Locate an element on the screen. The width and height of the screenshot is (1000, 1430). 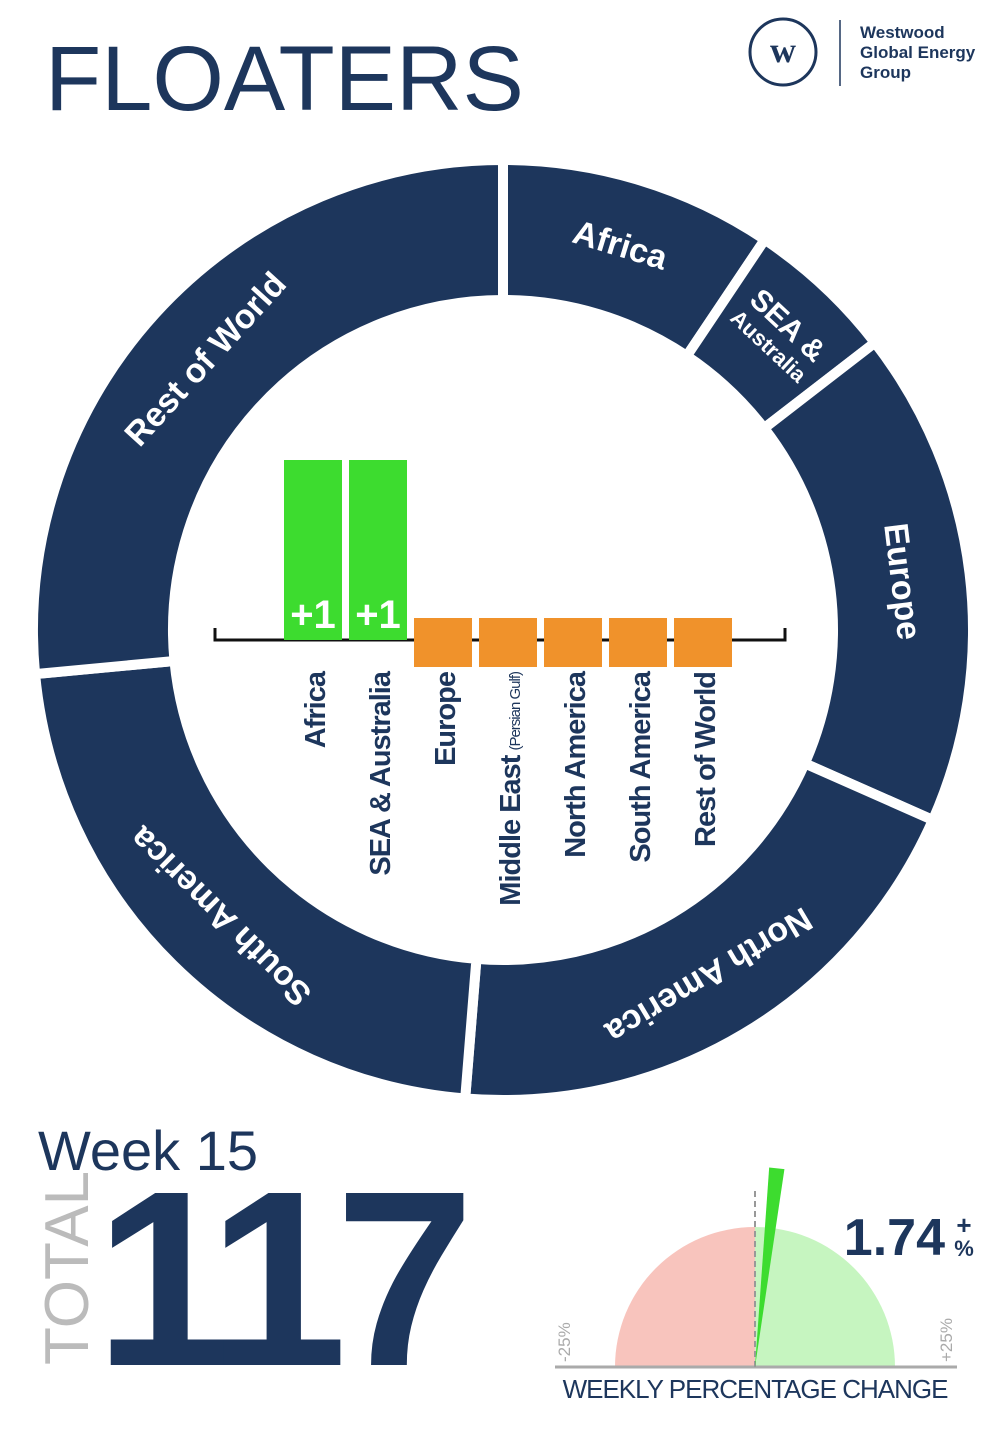
logo-ring is located at coordinates (783, 52).